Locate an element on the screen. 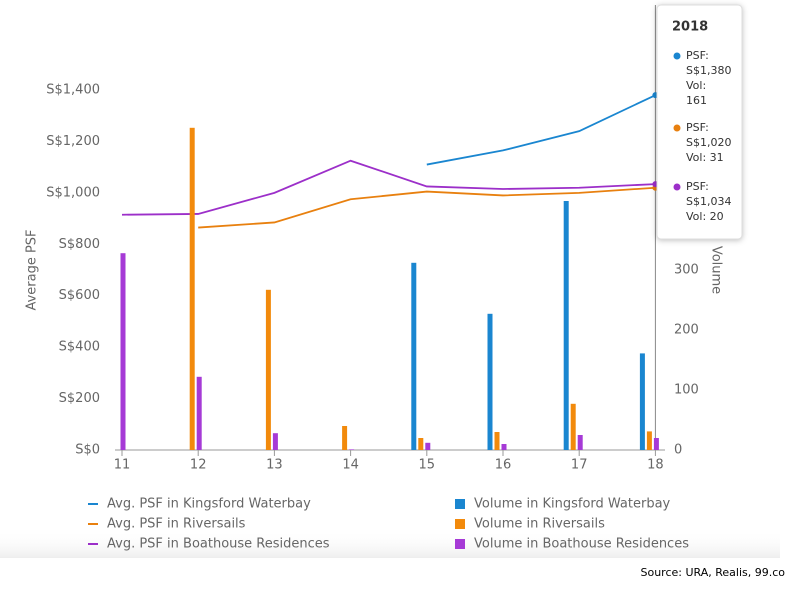  tooltip-text: S$1,380 is located at coordinates (708, 70).